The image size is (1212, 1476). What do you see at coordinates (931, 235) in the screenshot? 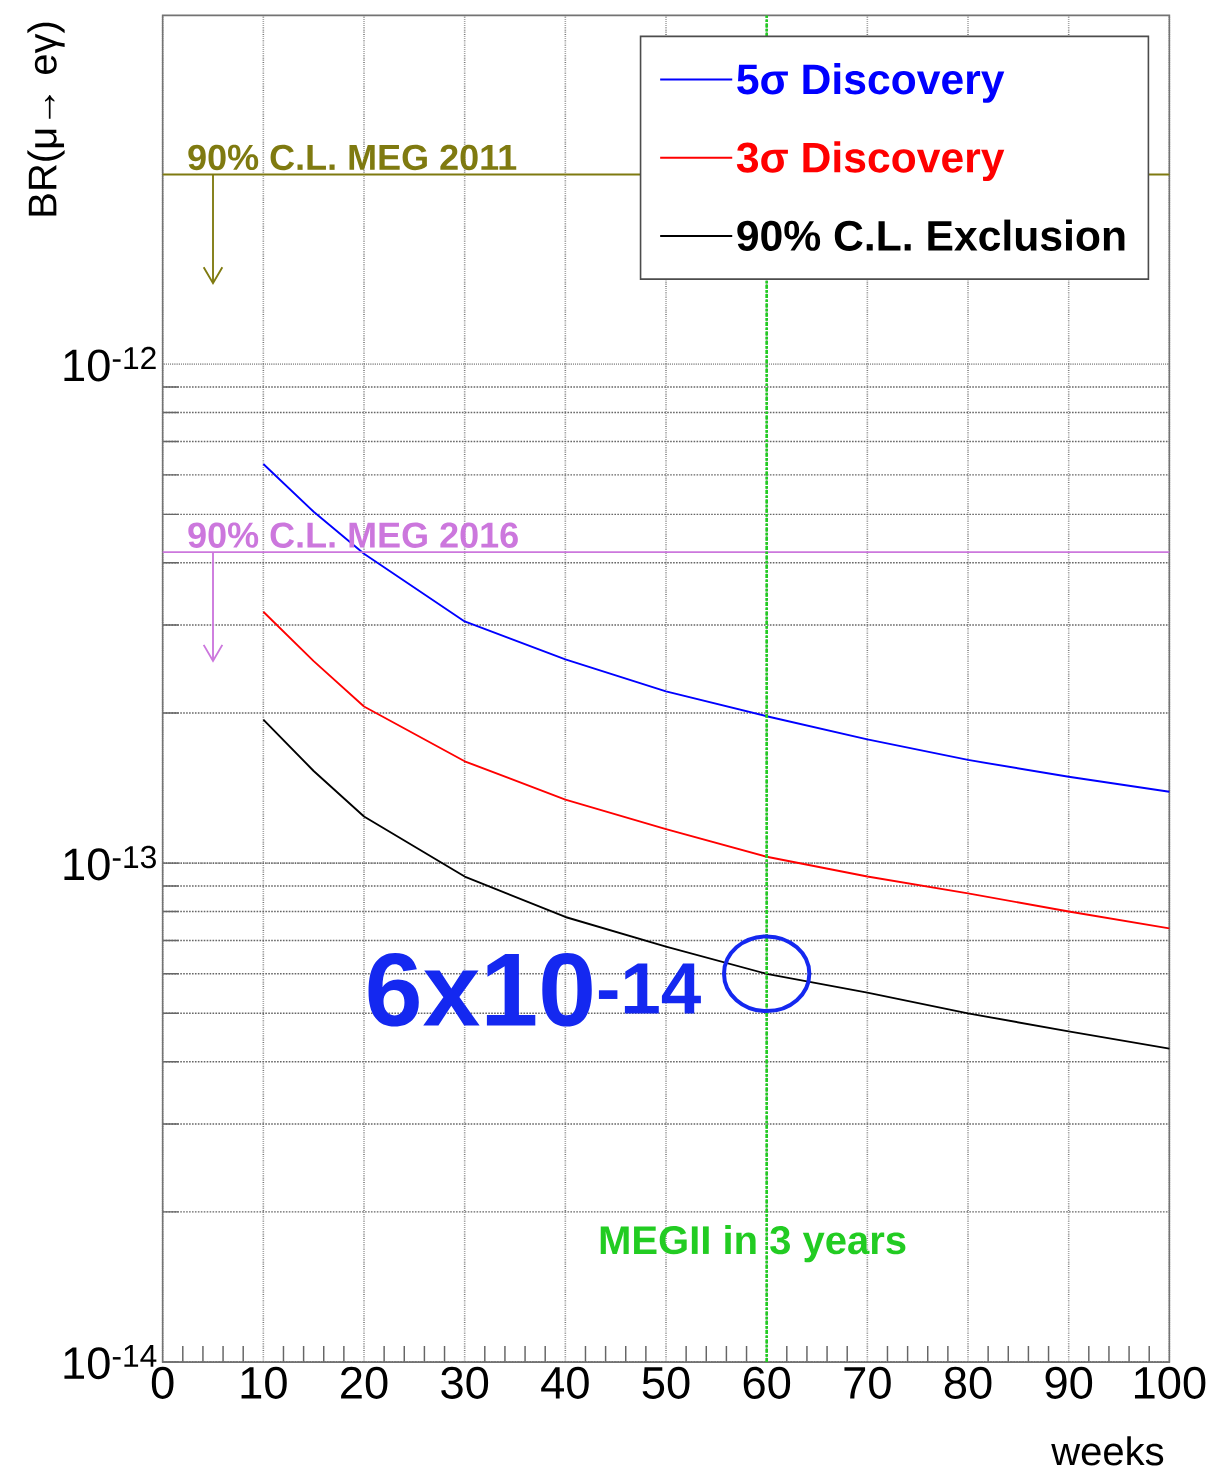
I see `legend-label: 90% C.L. Exclusion` at bounding box center [931, 235].